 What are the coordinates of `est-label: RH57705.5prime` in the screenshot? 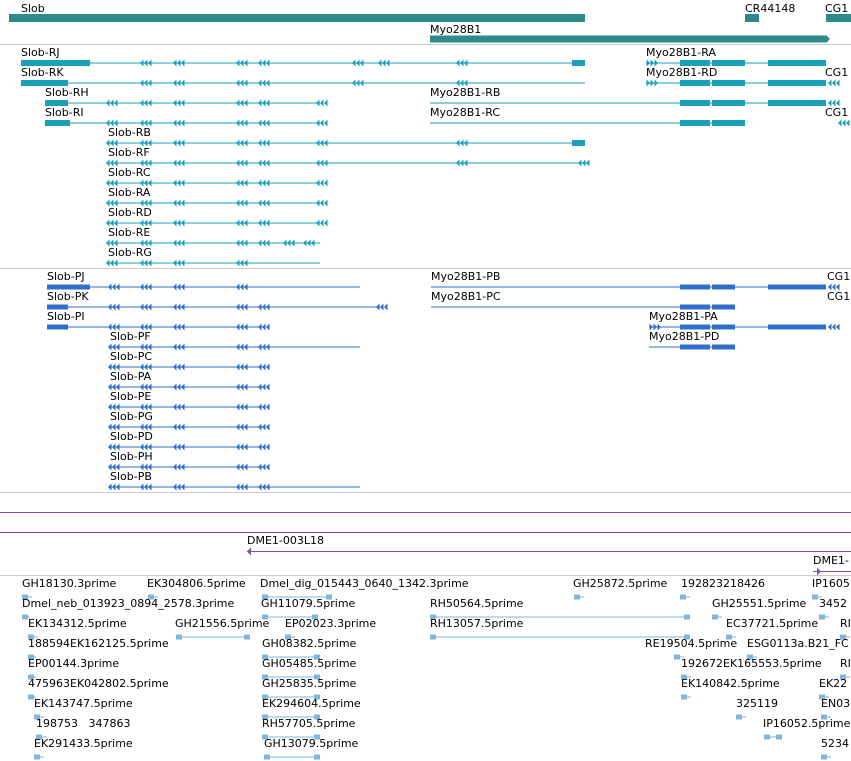 It's located at (309, 723).